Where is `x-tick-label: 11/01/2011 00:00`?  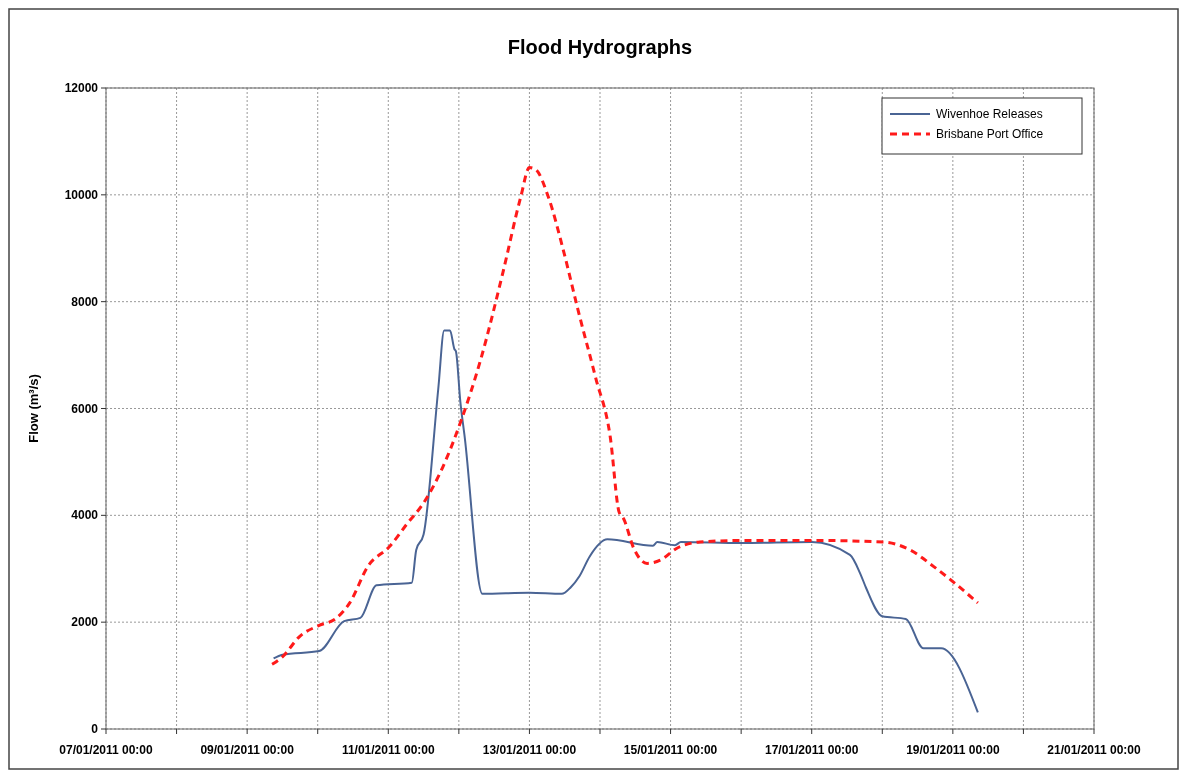 x-tick-label: 11/01/2011 00:00 is located at coordinates (388, 750).